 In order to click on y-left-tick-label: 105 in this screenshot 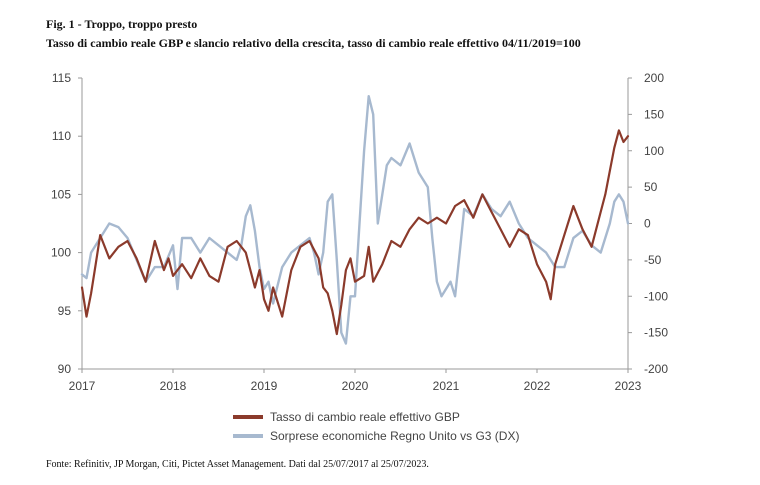, I will do `click(61, 194)`.